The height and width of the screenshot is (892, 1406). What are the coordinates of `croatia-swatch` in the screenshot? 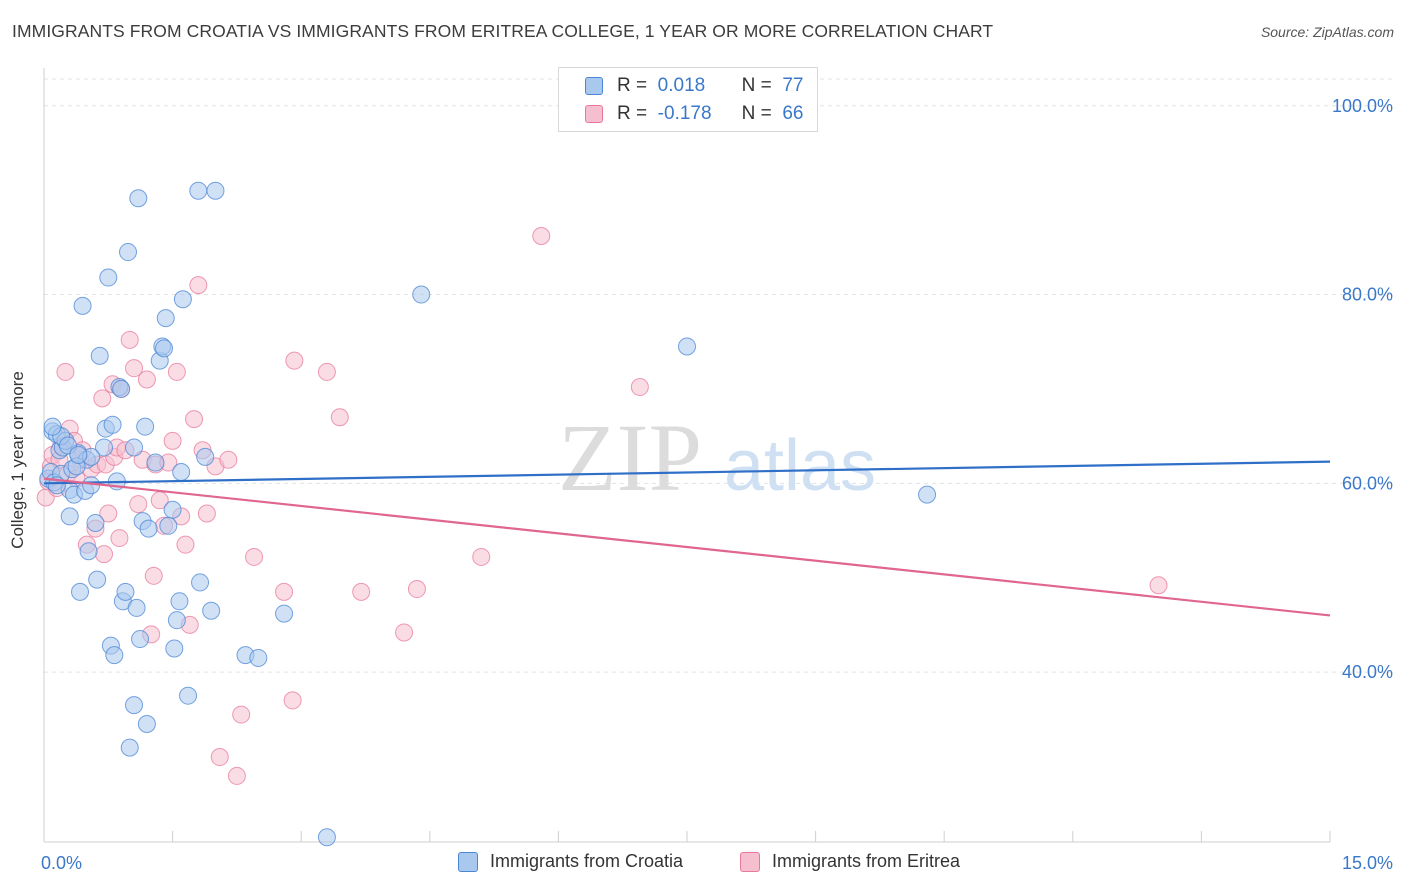 It's located at (594, 86).